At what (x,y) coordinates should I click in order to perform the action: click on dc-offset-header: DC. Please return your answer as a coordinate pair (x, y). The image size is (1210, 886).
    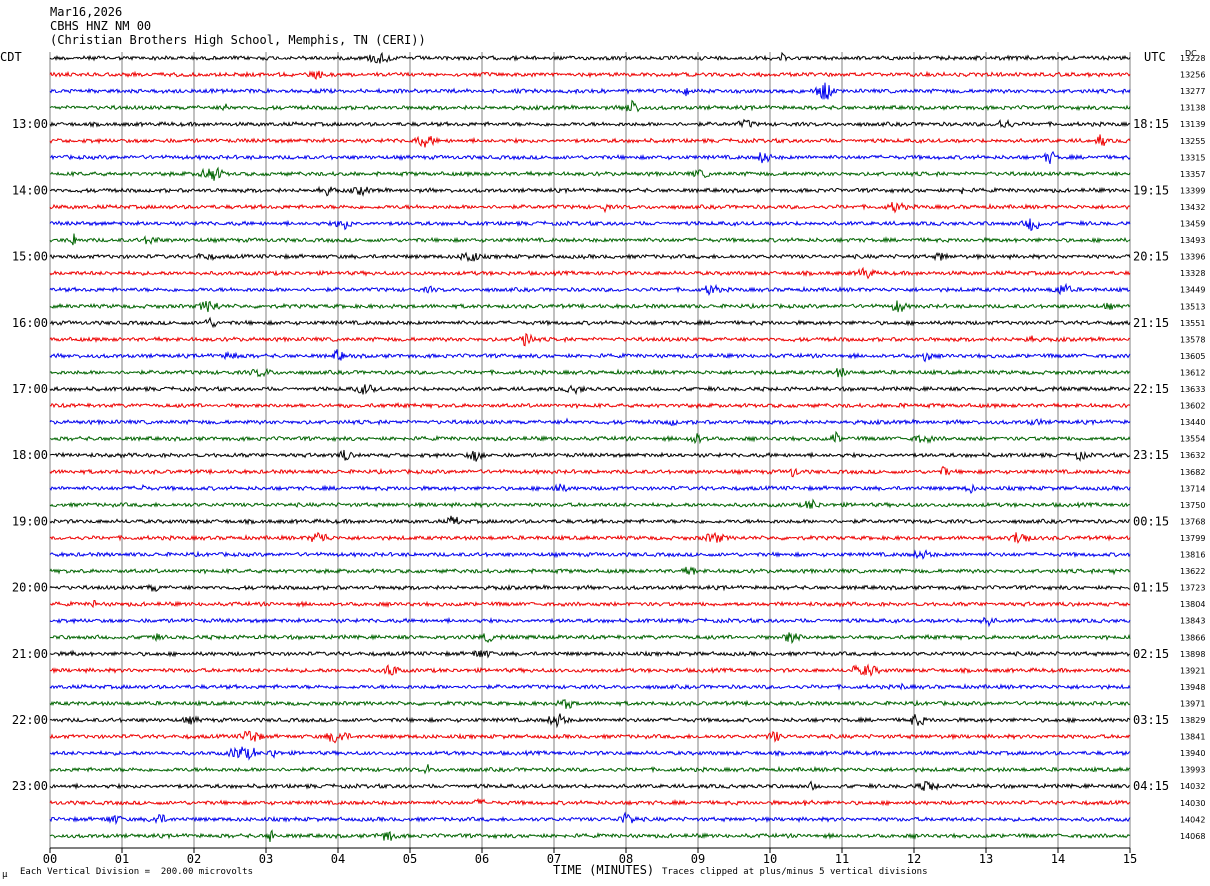
    Looking at the image, I should click on (1191, 53).